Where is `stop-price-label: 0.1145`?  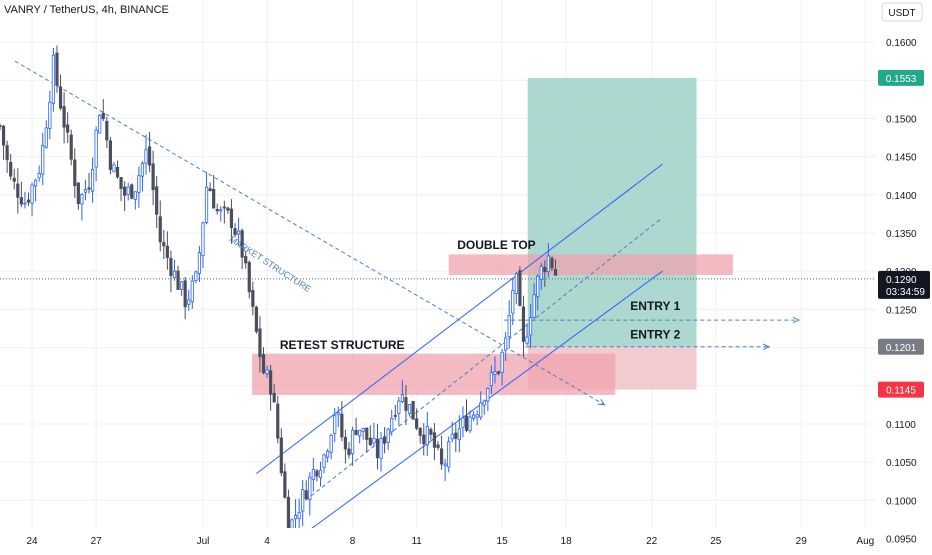
stop-price-label: 0.1145 is located at coordinates (901, 391).